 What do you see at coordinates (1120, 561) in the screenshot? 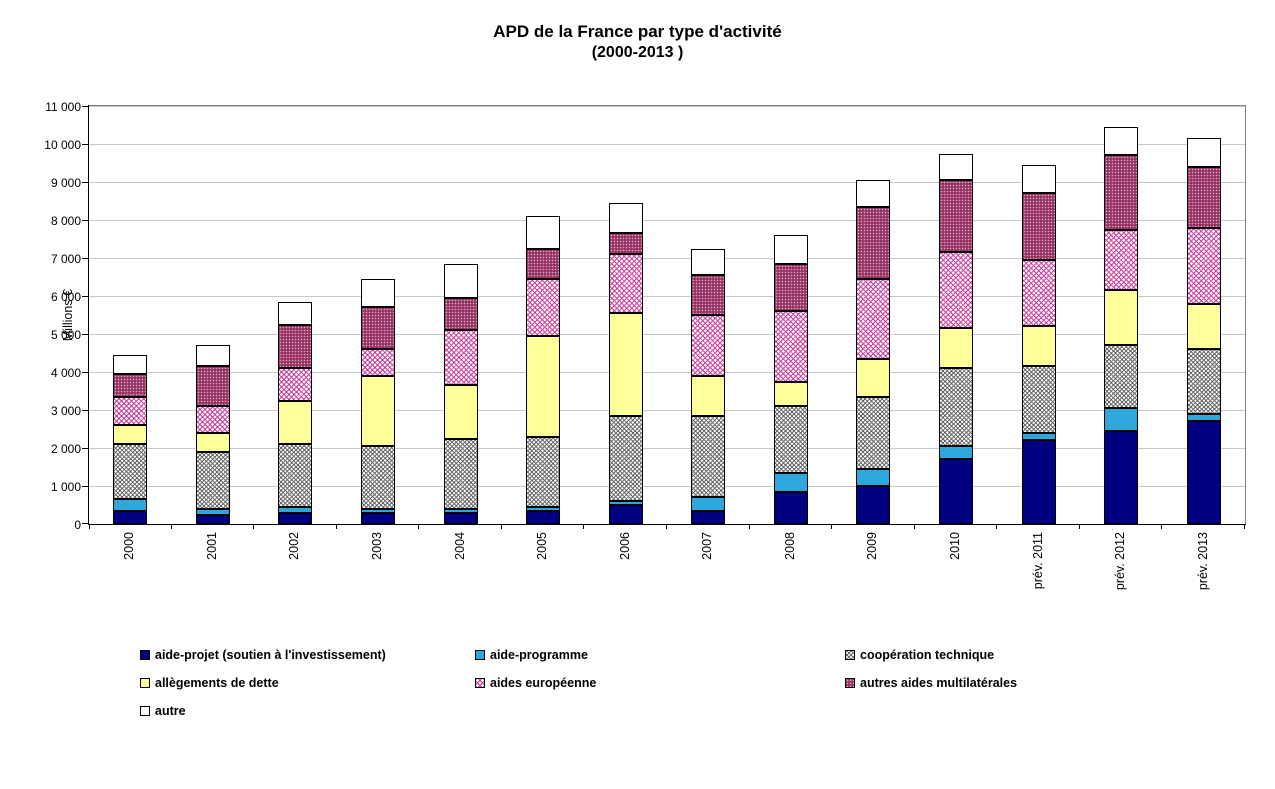
I see `x-category-label: prév. 2012` at bounding box center [1120, 561].